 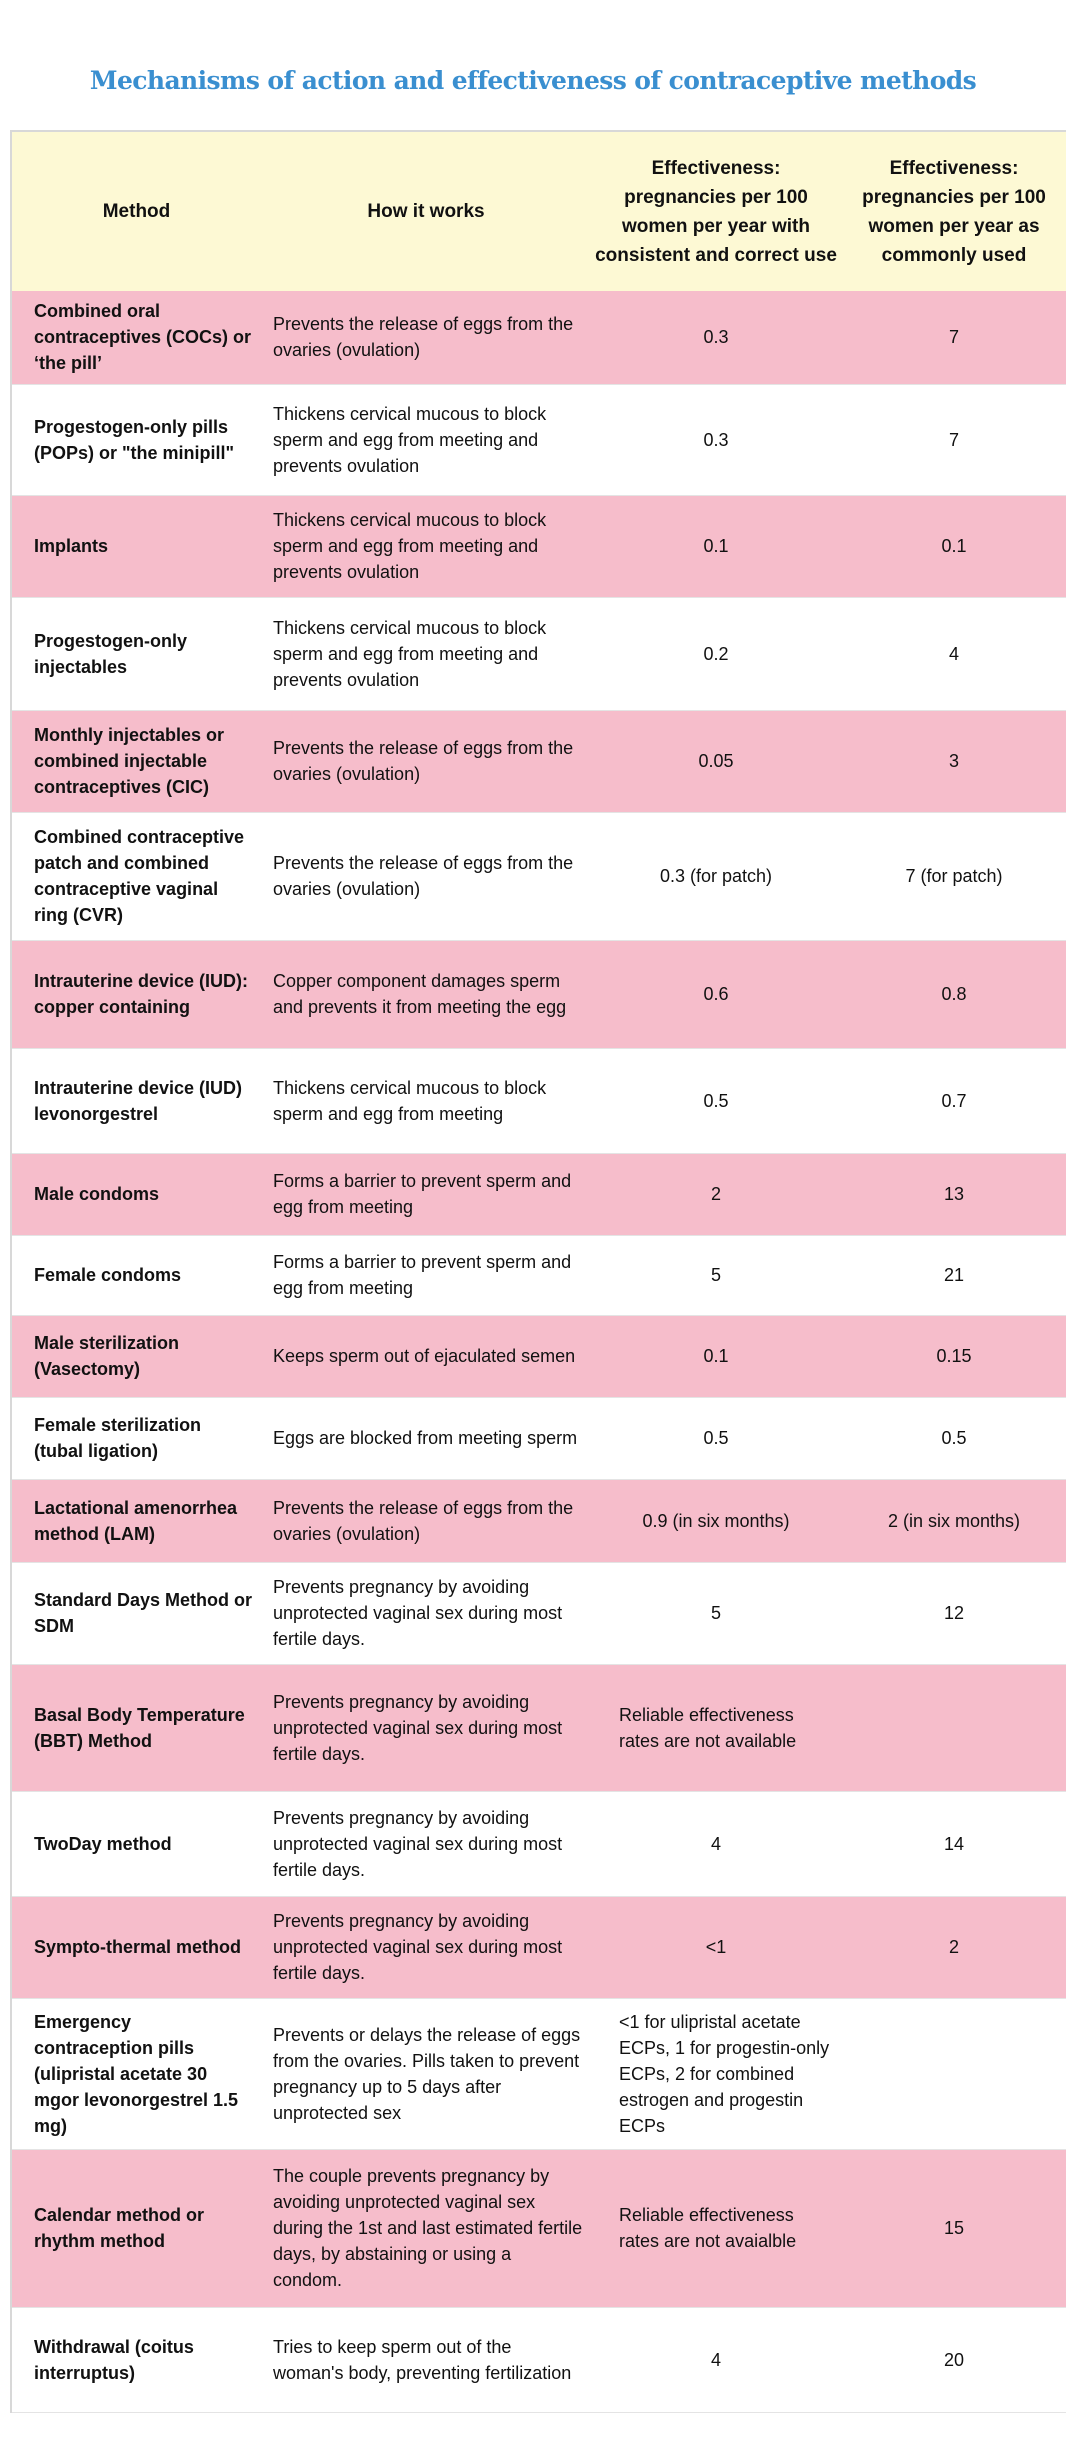 I want to click on method-cell: Basal Body Temperature (BBT) Method, so click(x=136, y=1728).